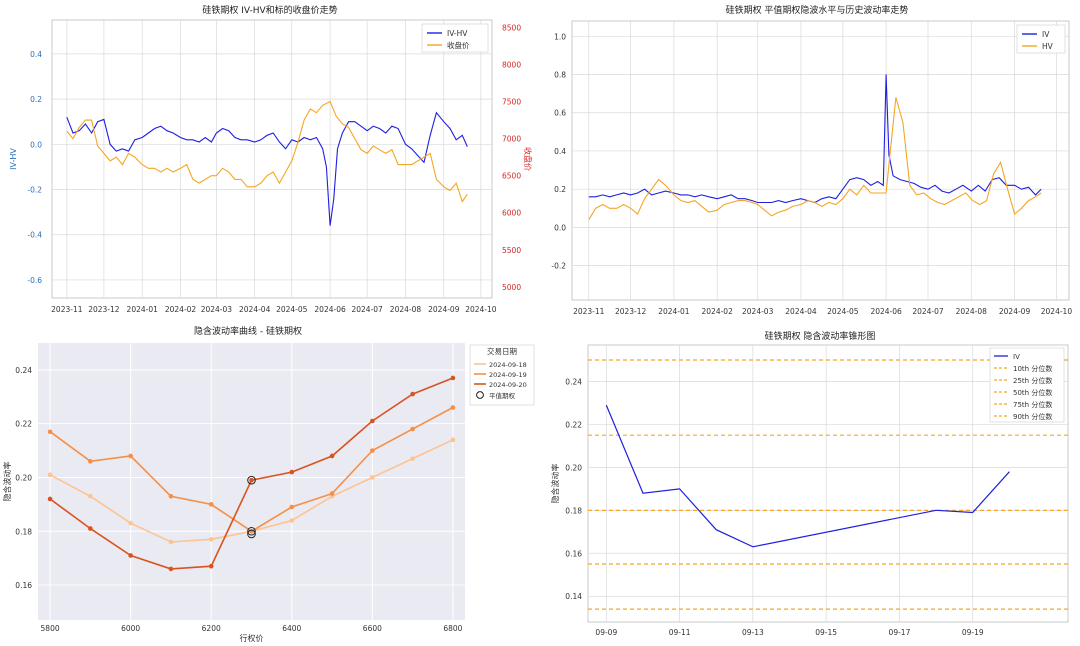 This screenshot has height=646, width=1080. I want to click on y2-tick-label: 8000, so click(511, 64).